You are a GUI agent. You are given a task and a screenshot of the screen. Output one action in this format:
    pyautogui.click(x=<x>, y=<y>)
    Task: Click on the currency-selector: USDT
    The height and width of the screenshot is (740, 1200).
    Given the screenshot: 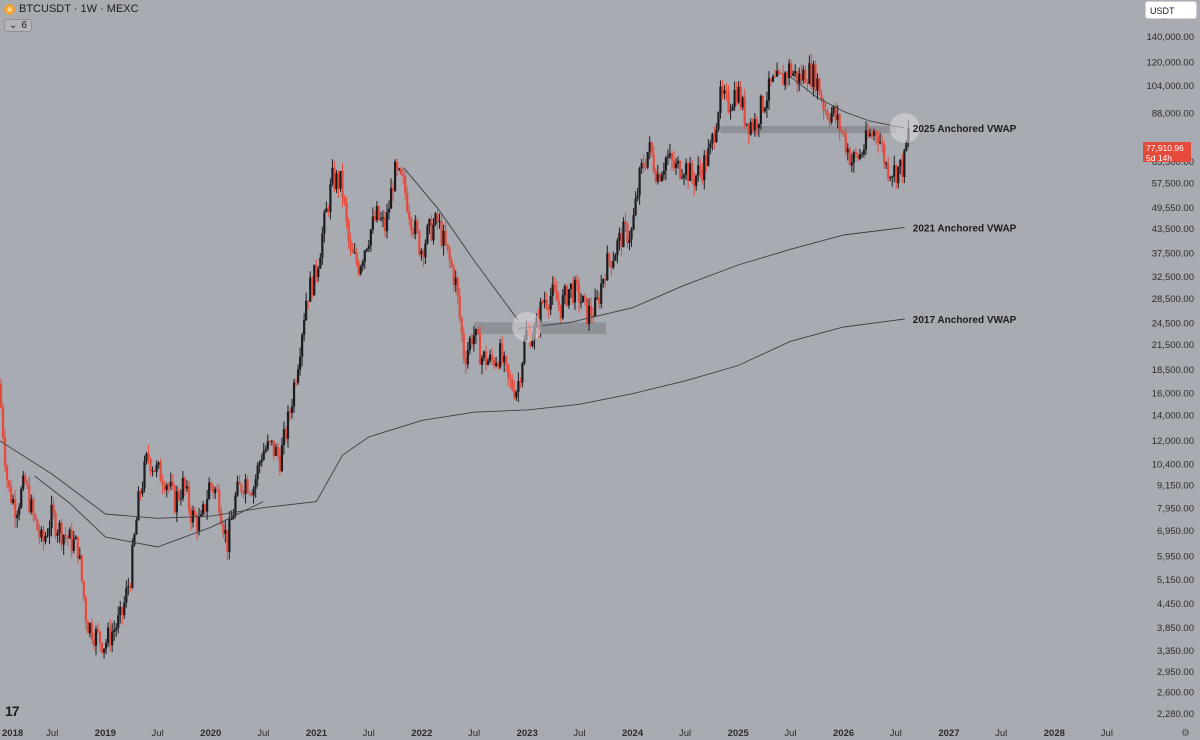 What is the action you would take?
    pyautogui.click(x=1171, y=10)
    